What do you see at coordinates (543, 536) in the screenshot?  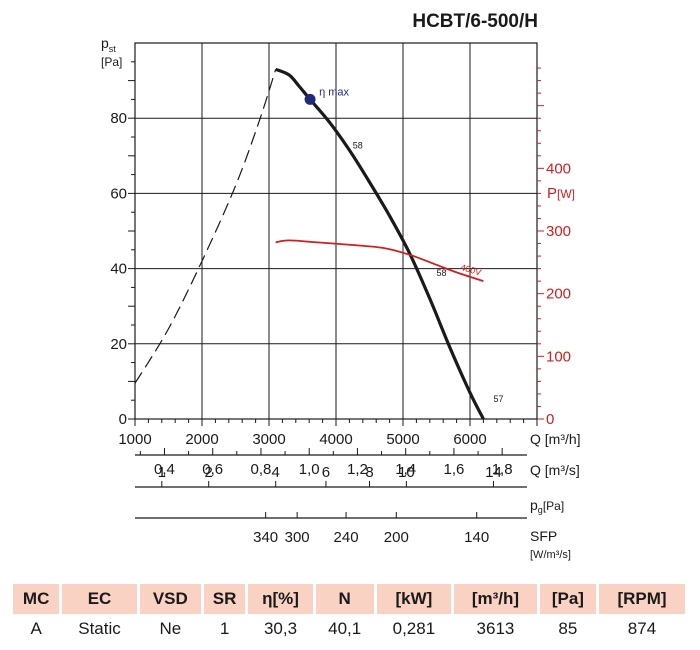 I see `sfp-axis-label: SFP` at bounding box center [543, 536].